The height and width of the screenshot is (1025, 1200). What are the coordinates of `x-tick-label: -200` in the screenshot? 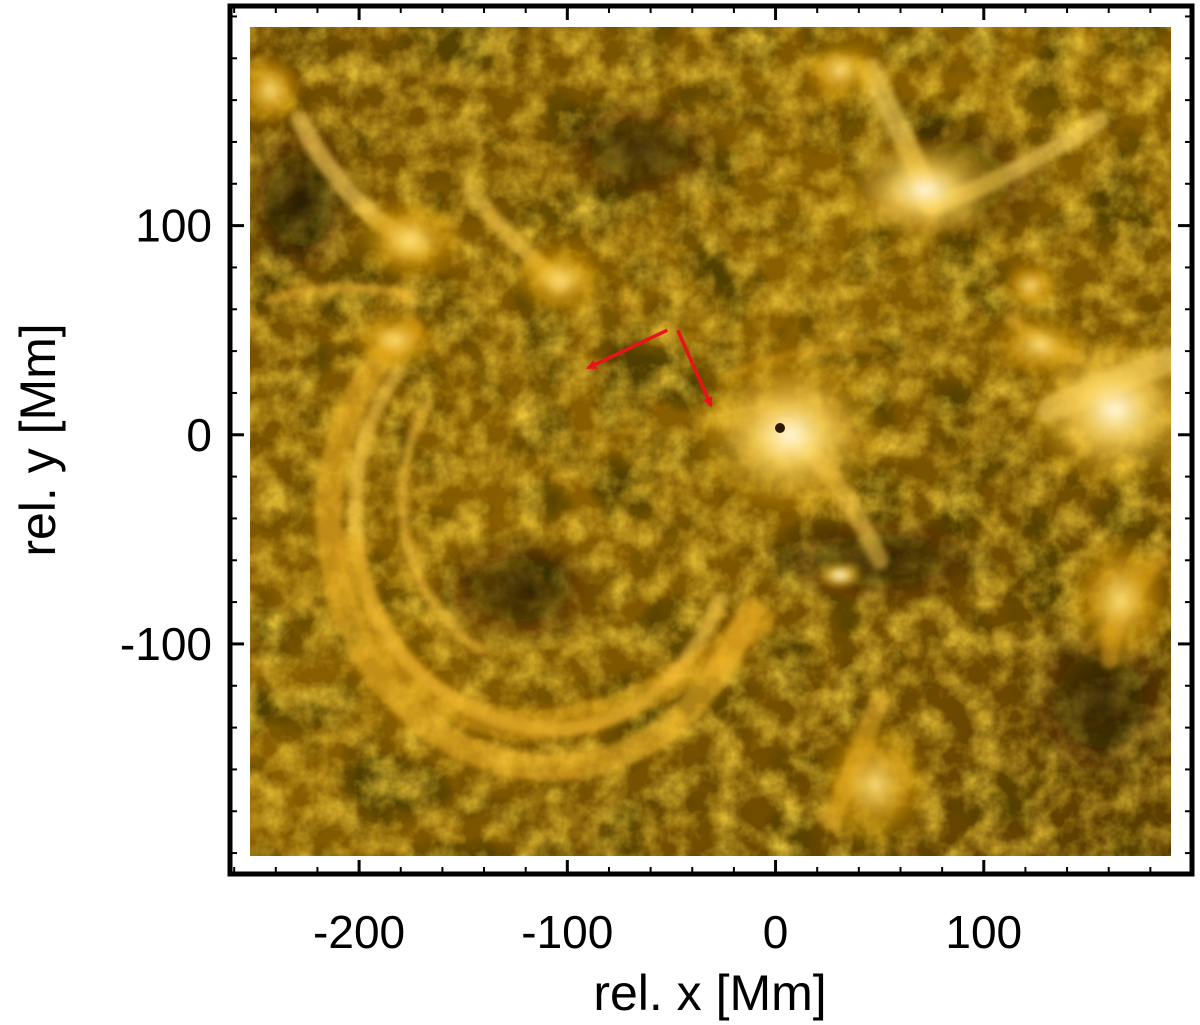 It's located at (359, 932).